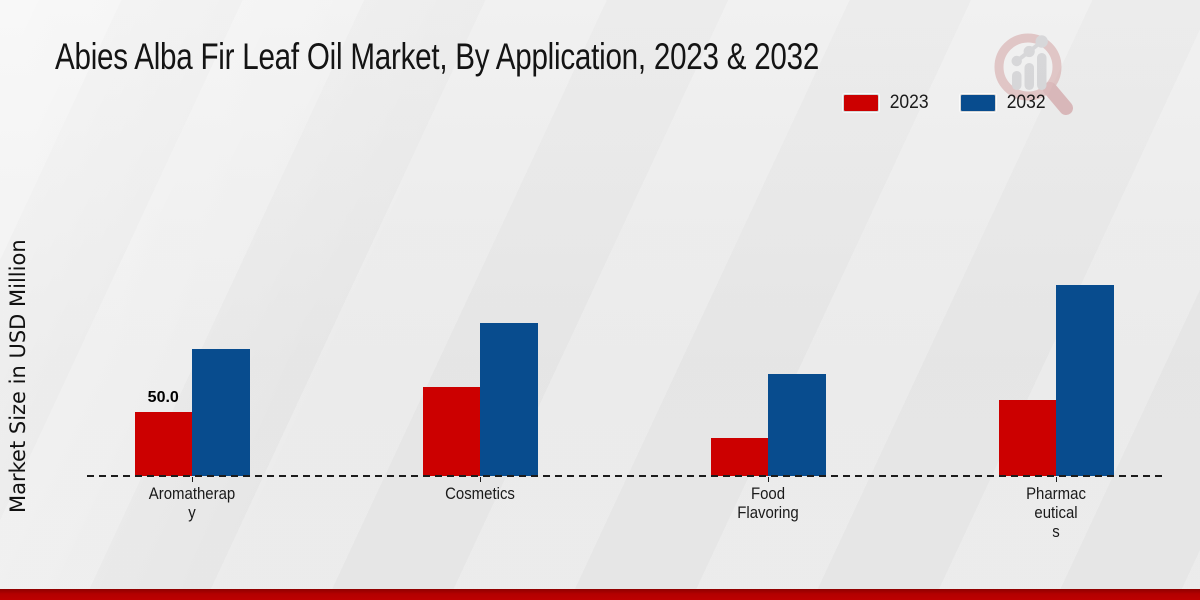  I want to click on x-axis-label-aromatherapy: Aromatherap y, so click(192, 503).